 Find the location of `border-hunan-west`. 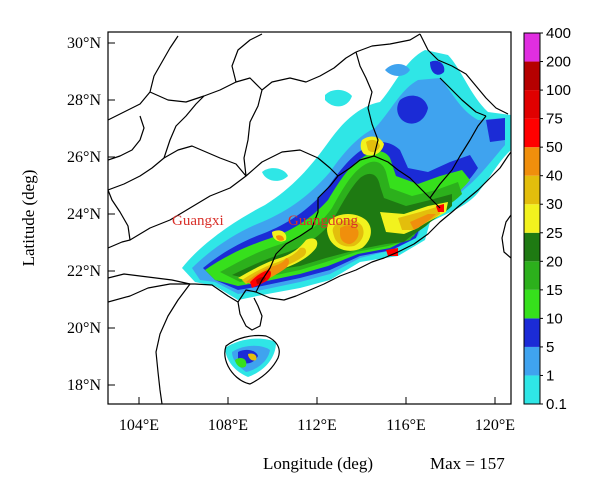

border-hunan-west is located at coordinates (300, 114).